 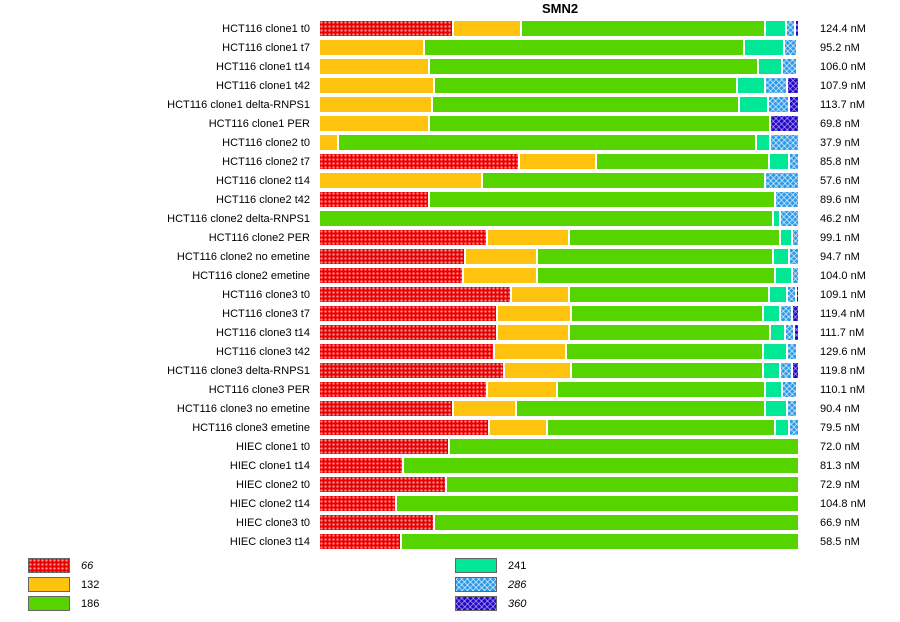 I want to click on row-label: HIEC clone3 t14, so click(x=269, y=541).